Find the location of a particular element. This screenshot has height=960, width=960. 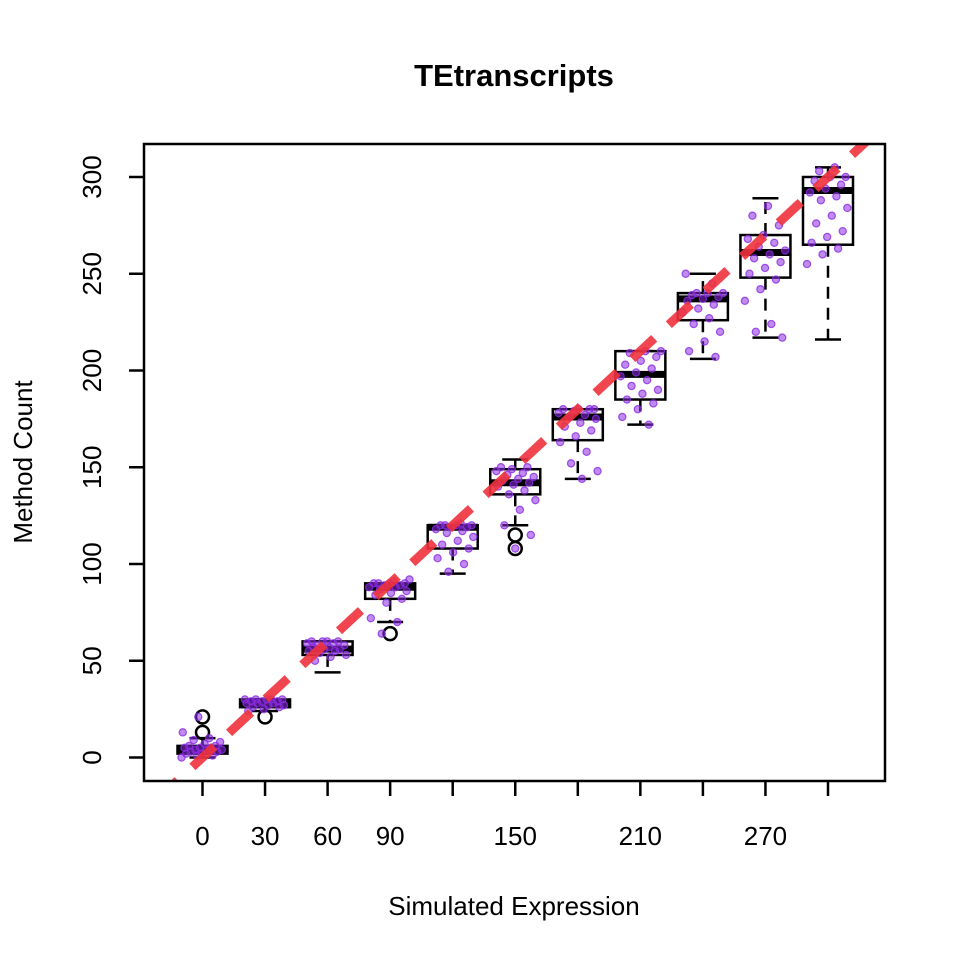

x-axis-label: Simulated Expression is located at coordinates (513, 906).